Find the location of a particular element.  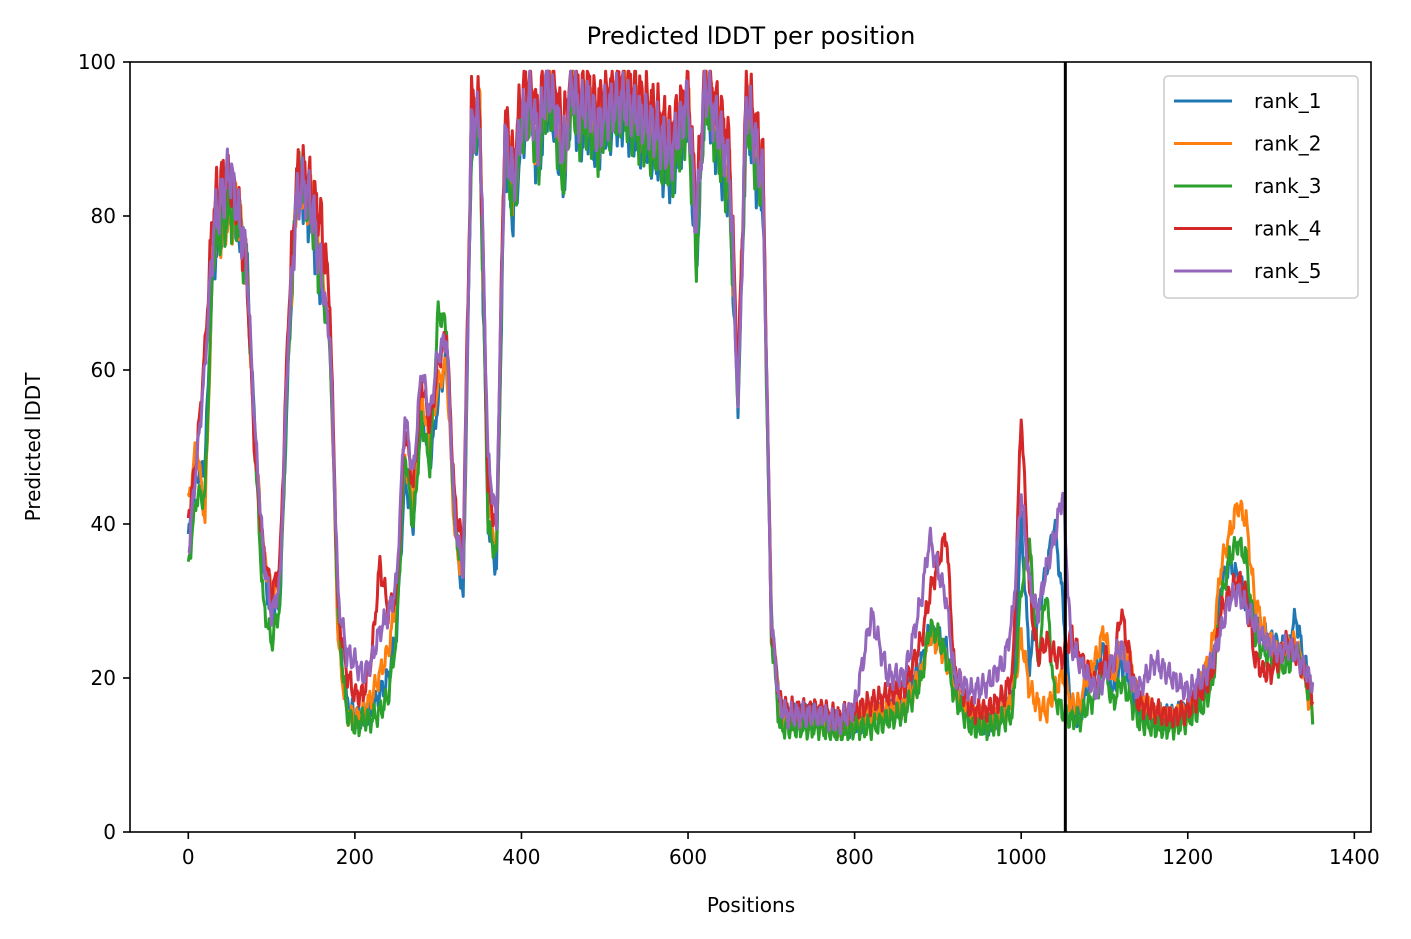

x-axis: 0 200 400 600 800 1000 1200 1400 is located at coordinates (781, 850).